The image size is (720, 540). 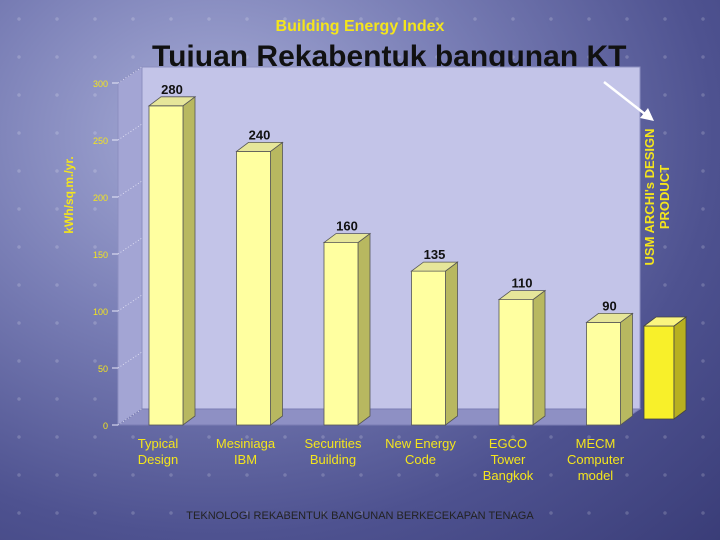 I want to click on category-label-5-0: MECM, so click(x=596, y=443).